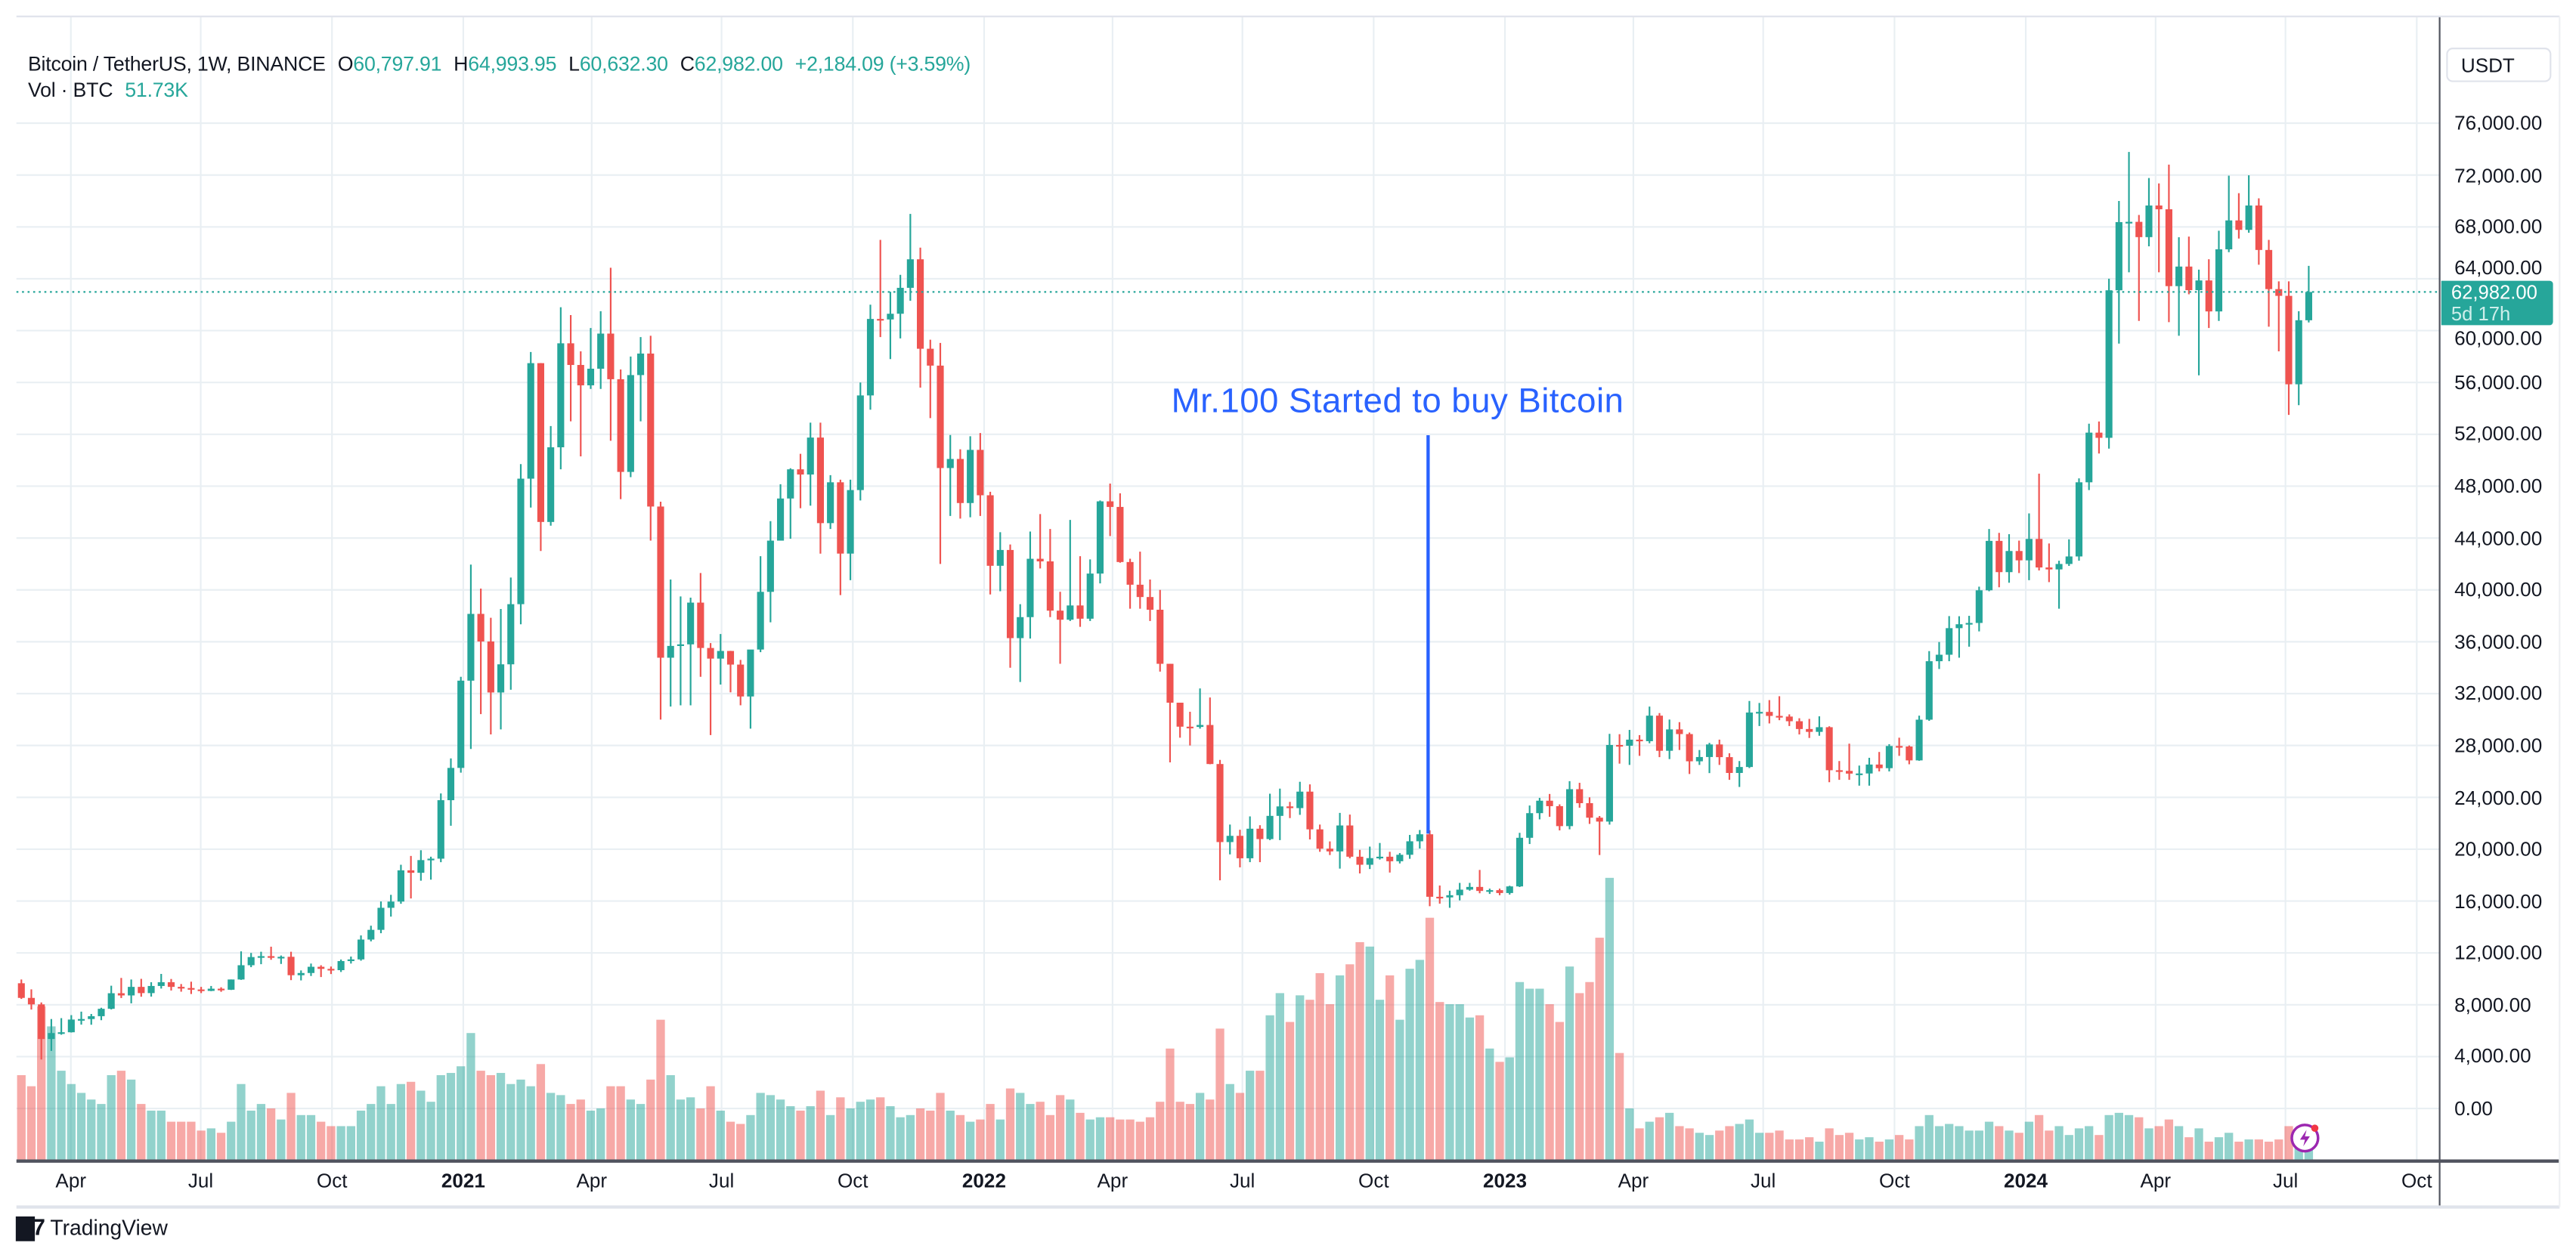 Image resolution: width=2576 pixels, height=1255 pixels. Describe the element at coordinates (70, 91) in the screenshot. I see `volume-label: Vol · BTC` at that location.